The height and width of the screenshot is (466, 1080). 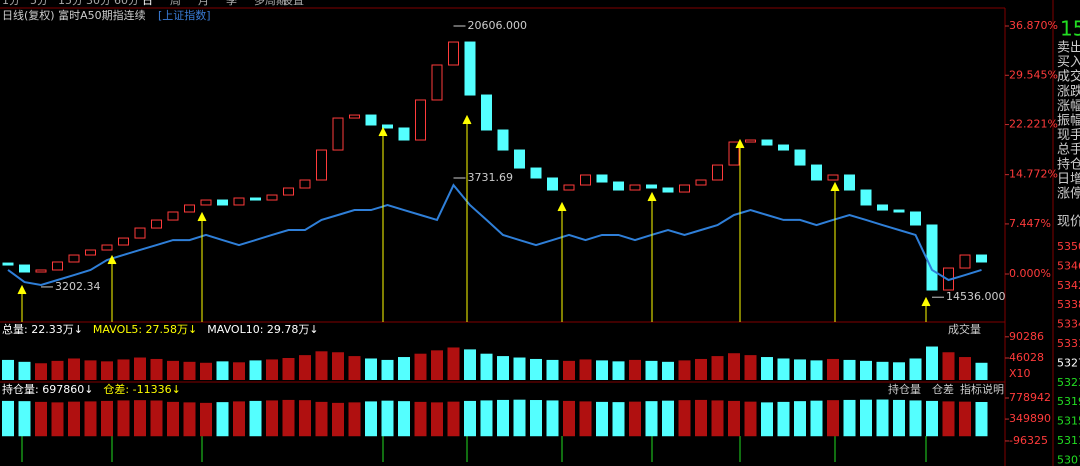 What do you see at coordinates (1068, 135) in the screenshot?
I see `side-label: 现手` at bounding box center [1068, 135].